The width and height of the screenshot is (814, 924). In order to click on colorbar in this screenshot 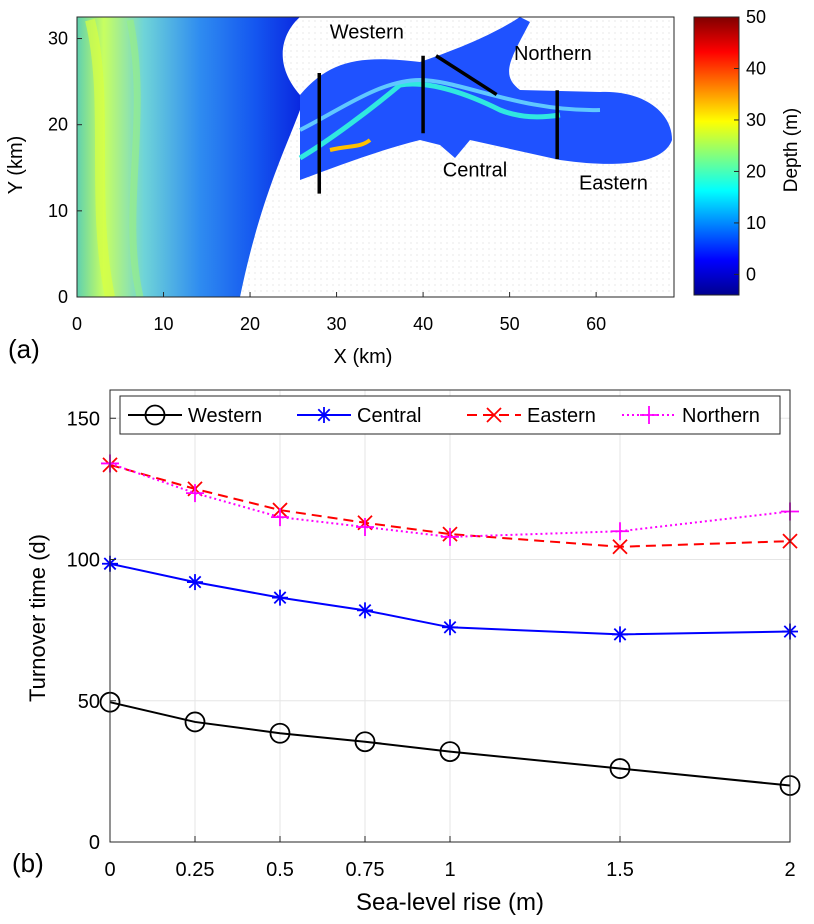, I will do `click(716, 156)`.